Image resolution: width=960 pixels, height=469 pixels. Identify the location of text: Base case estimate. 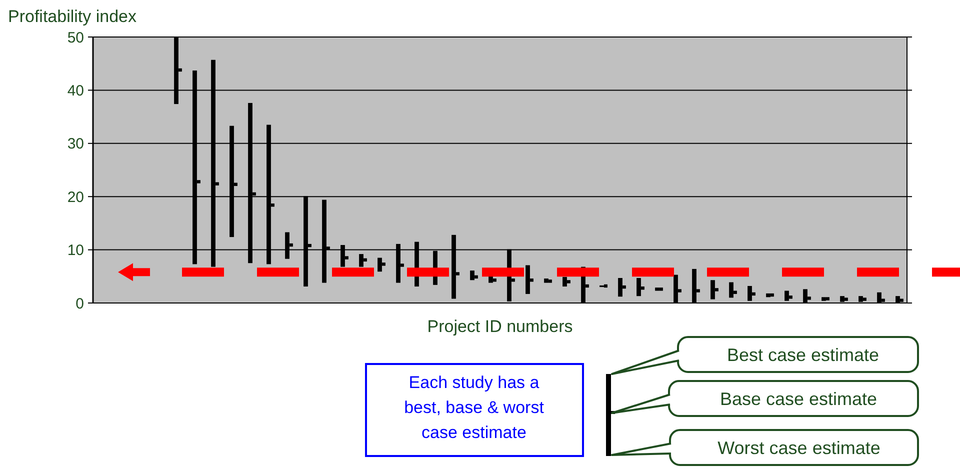
(799, 398).